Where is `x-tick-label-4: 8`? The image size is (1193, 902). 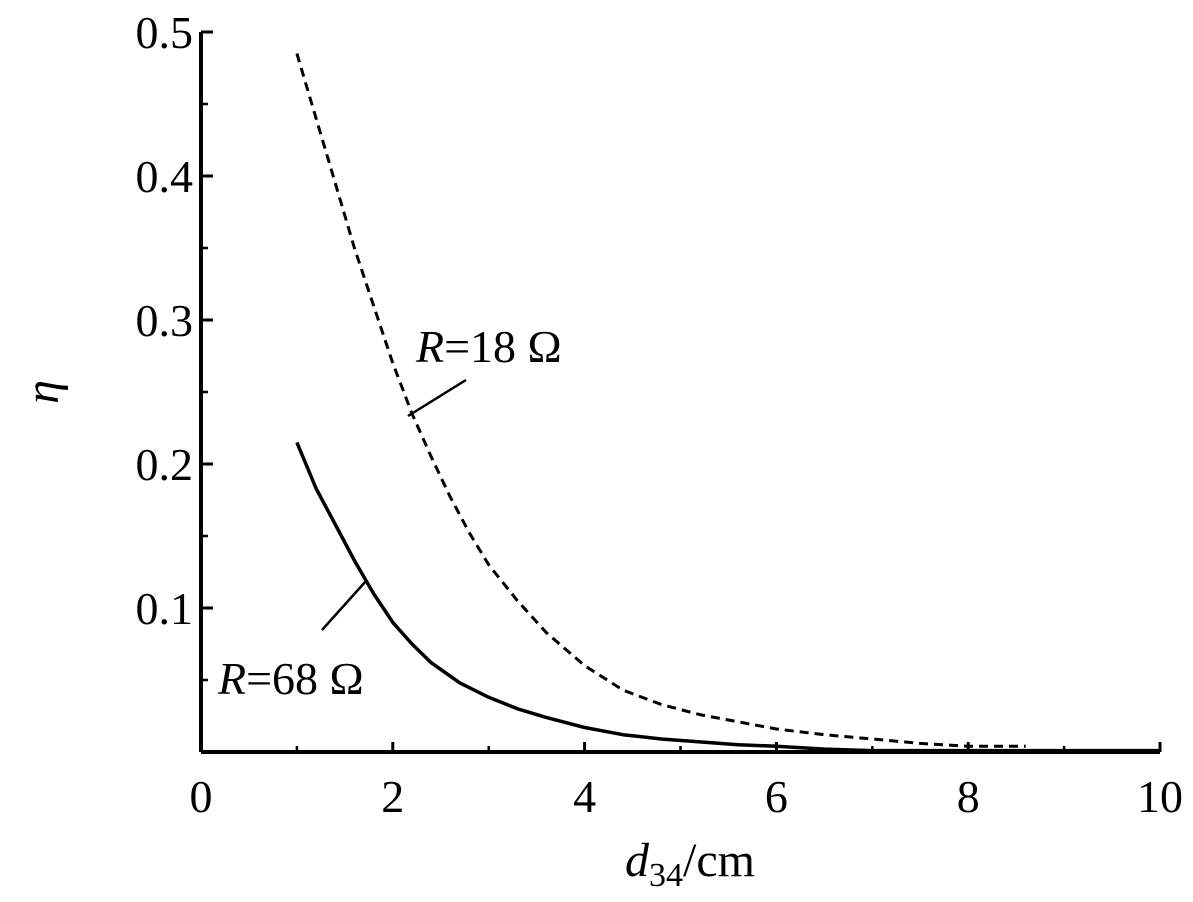
x-tick-label-4: 8 is located at coordinates (968, 796).